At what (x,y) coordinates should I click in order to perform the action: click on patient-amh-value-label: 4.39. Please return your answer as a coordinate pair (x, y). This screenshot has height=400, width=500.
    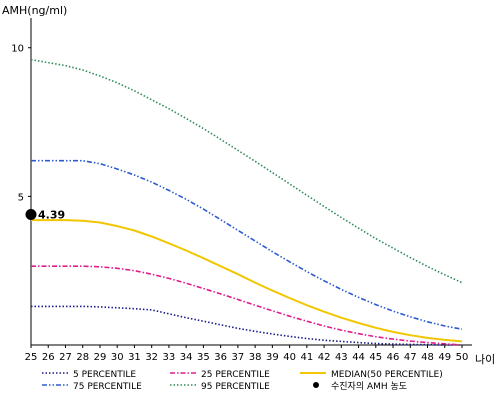
    Looking at the image, I should click on (51, 214).